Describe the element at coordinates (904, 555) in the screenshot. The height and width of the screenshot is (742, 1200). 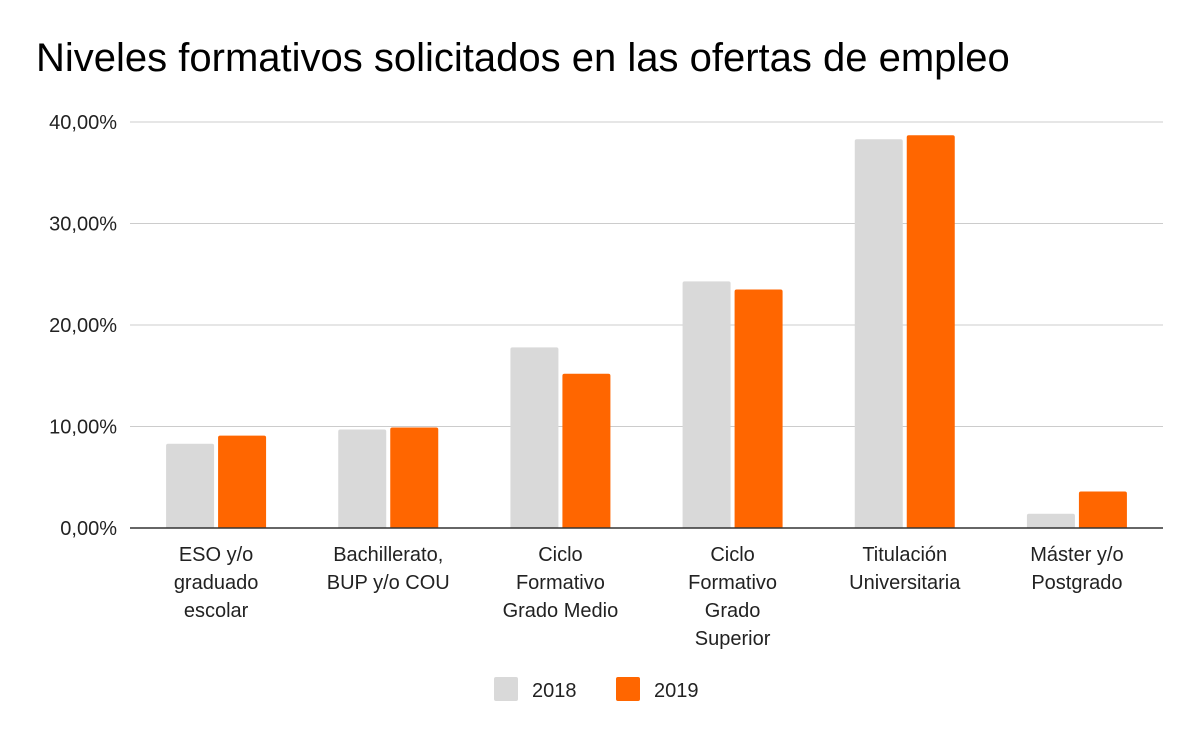
I see `x-tick-label-line: Titulación` at that location.